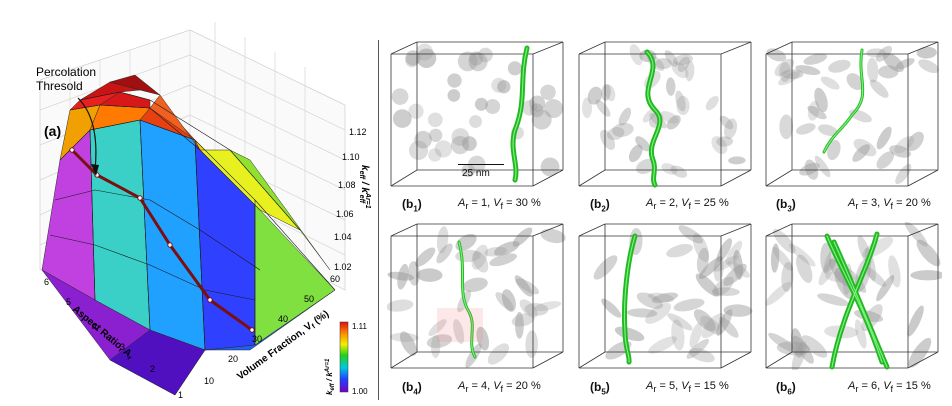  I want to click on scale-bar, so click(481, 164).